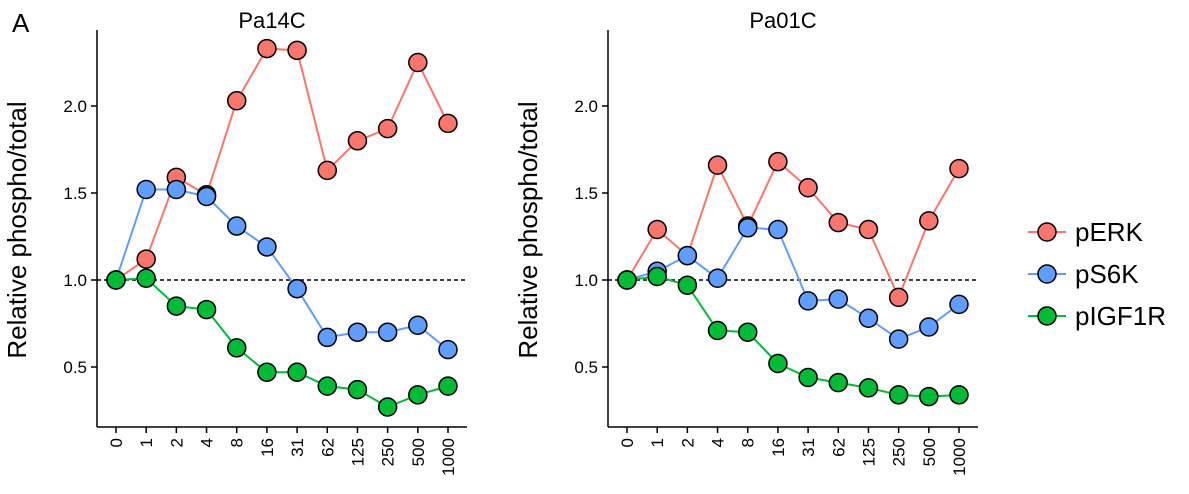 This screenshot has width=1189, height=494. I want to click on legend-label: pIGF1R, so click(1120, 316).